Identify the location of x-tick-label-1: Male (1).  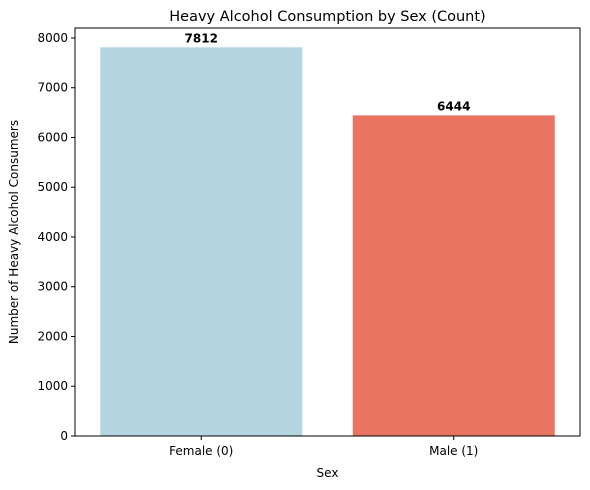
(453, 451).